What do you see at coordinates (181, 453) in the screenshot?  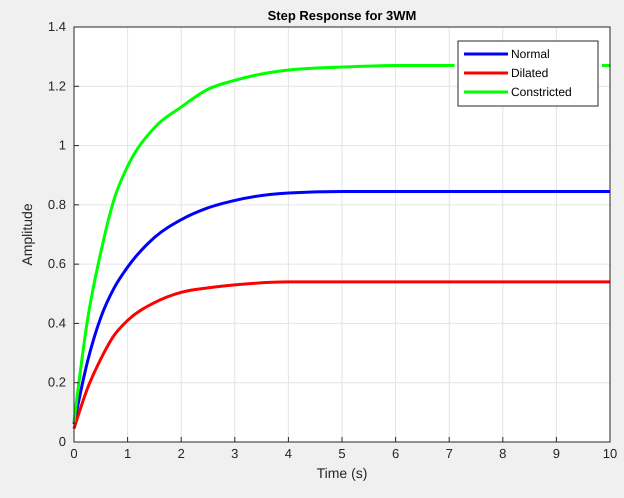 I see `x-tick-label: 2` at bounding box center [181, 453].